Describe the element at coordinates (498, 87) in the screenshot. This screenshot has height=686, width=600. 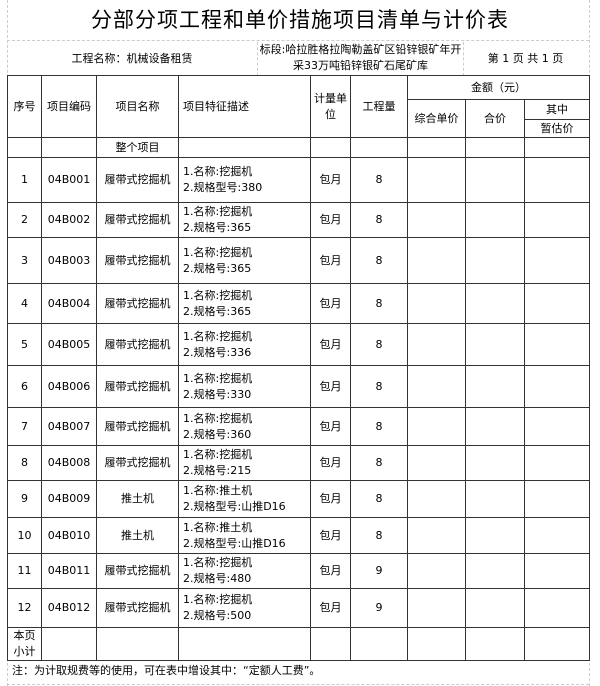
I see `header-amount: 金额（元）` at that location.